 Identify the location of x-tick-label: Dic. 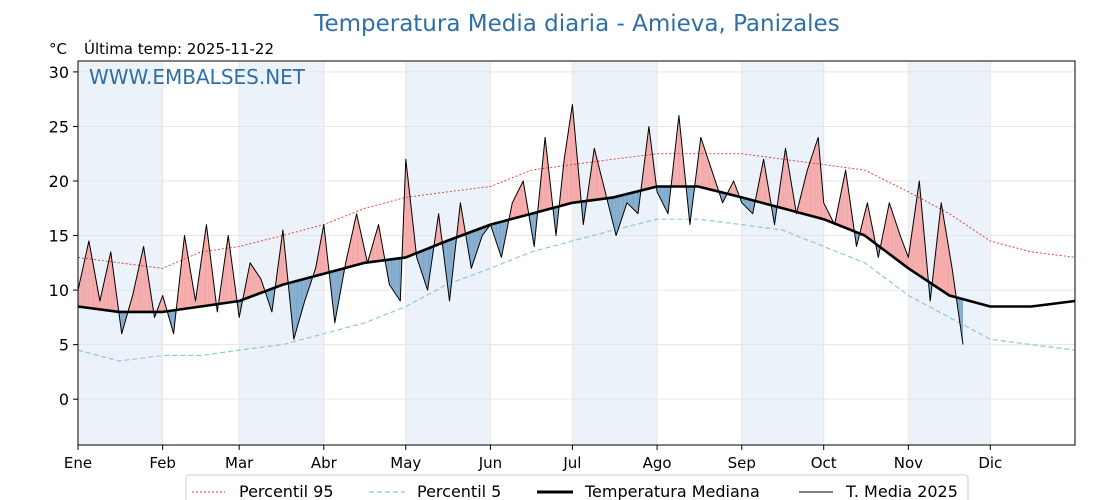
(990, 463).